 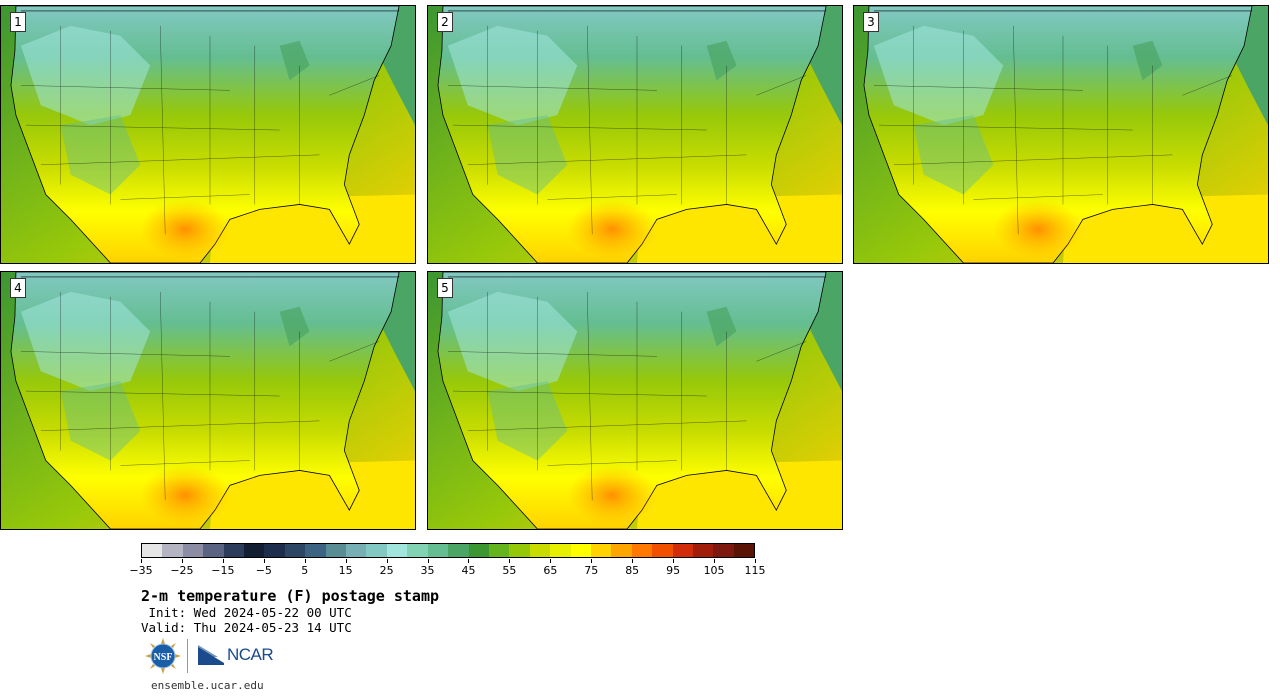 I want to click on member-number-label: 1, so click(x=18, y=22).